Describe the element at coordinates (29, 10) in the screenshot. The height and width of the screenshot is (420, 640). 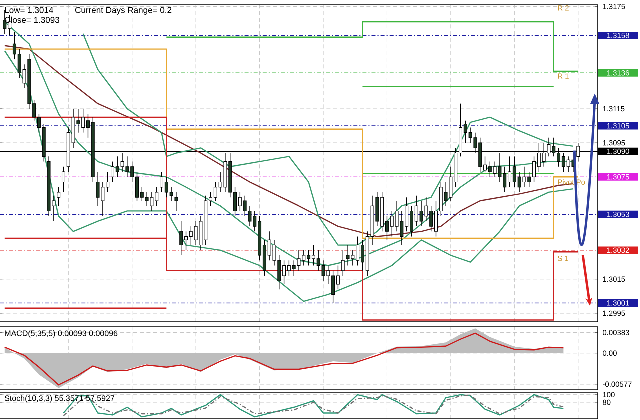
I see `annotation: Low= 1.3014` at that location.